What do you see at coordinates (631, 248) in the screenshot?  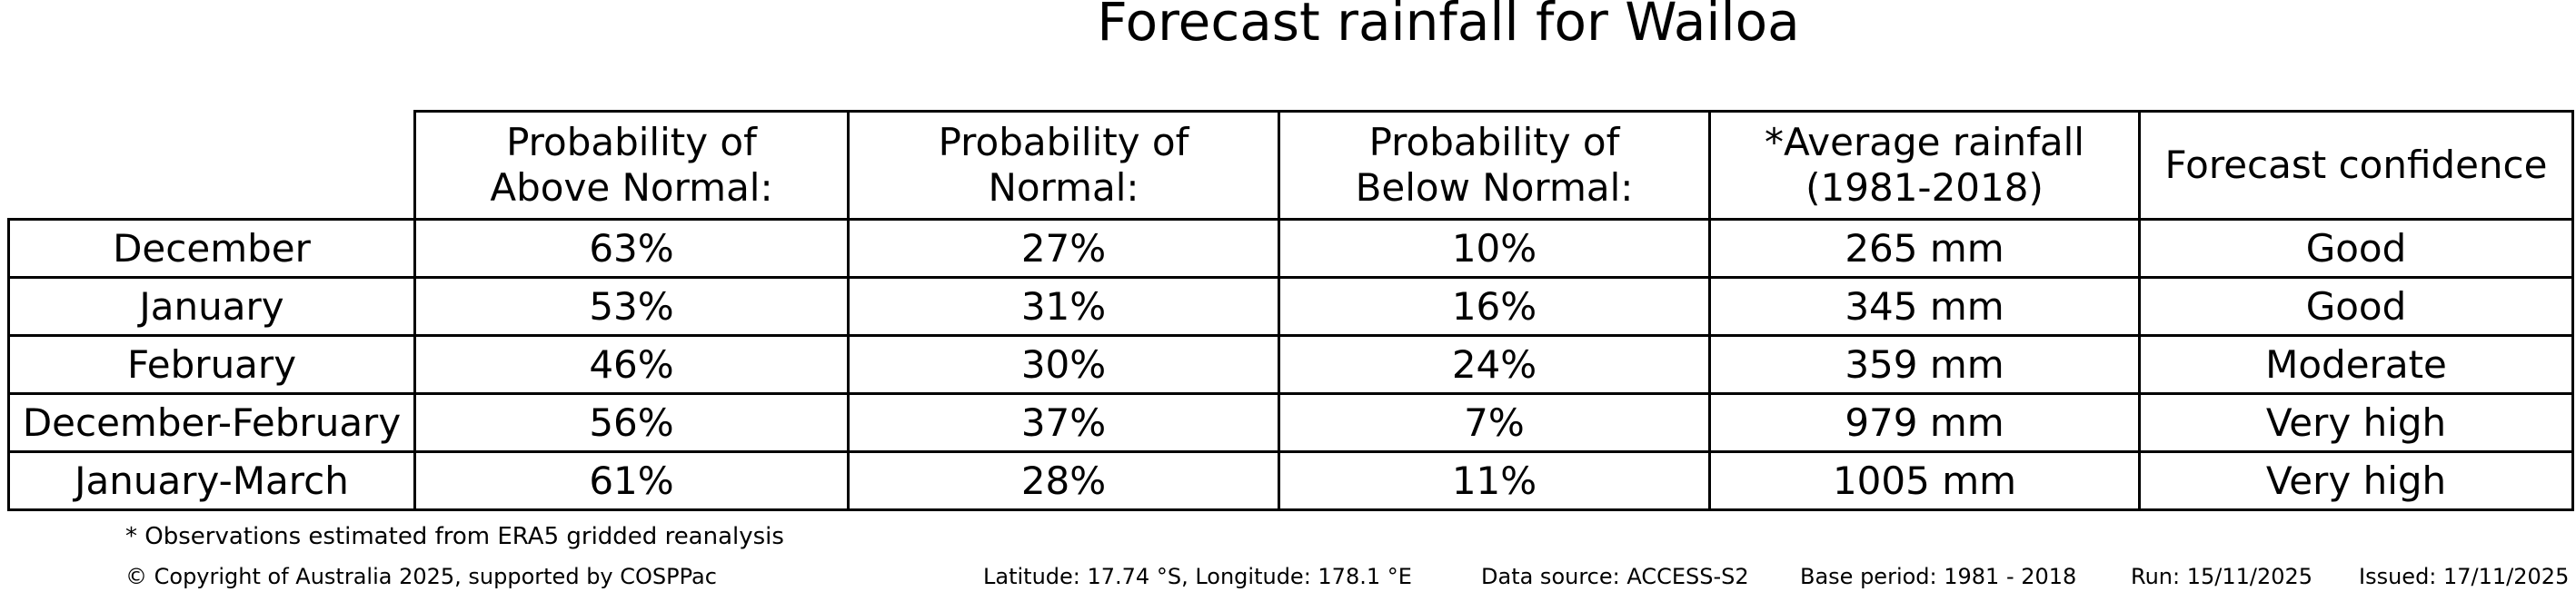 I see `cell-above-normal: 63%` at bounding box center [631, 248].